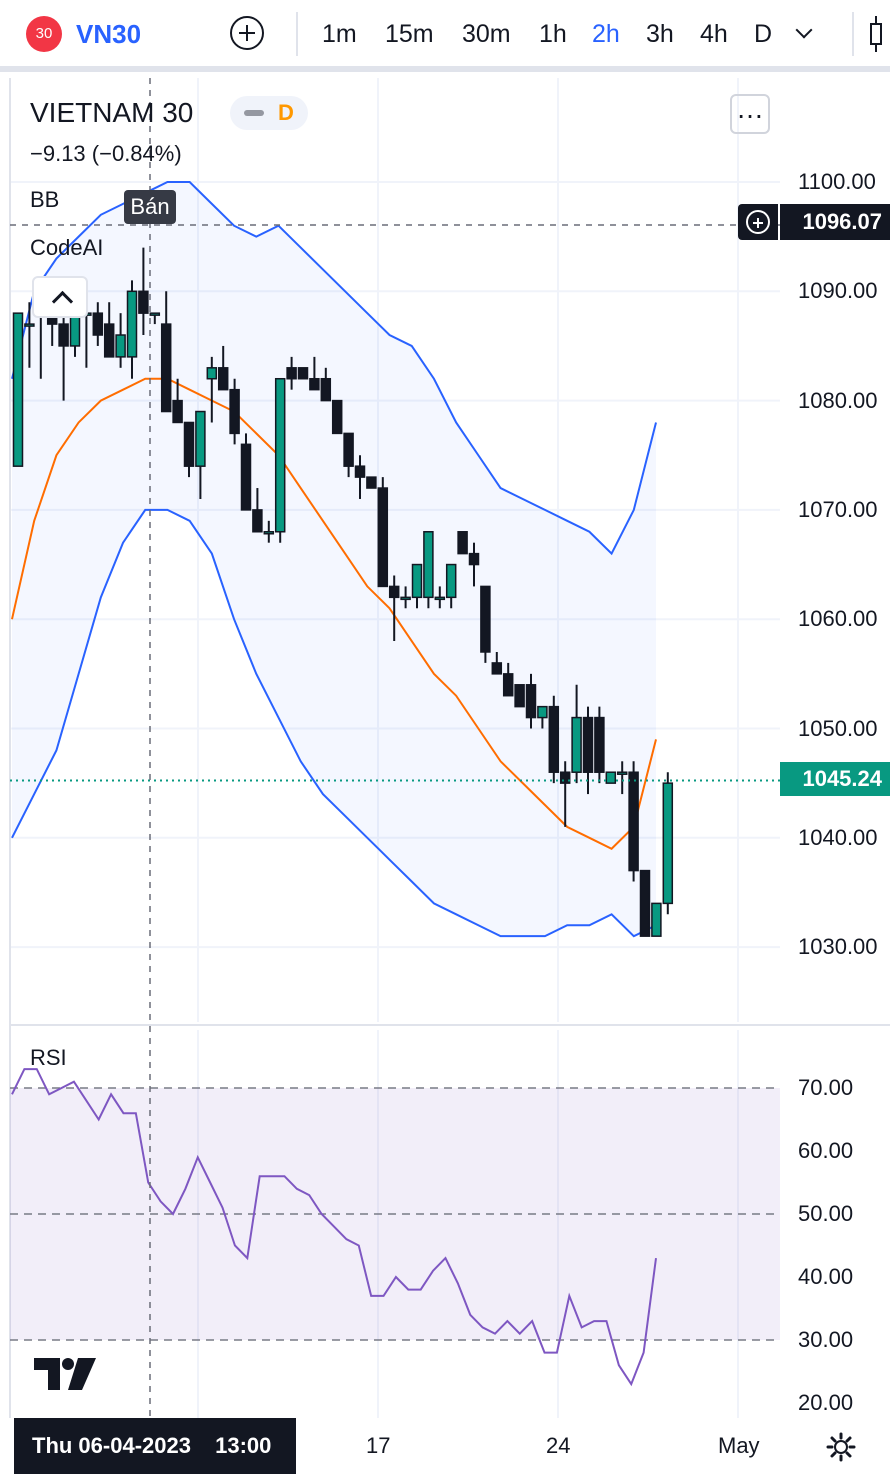 This screenshot has height=1480, width=890. Describe the element at coordinates (111, 1445) in the screenshot. I see `crosshair-date: Thu 06-04-2023` at that location.